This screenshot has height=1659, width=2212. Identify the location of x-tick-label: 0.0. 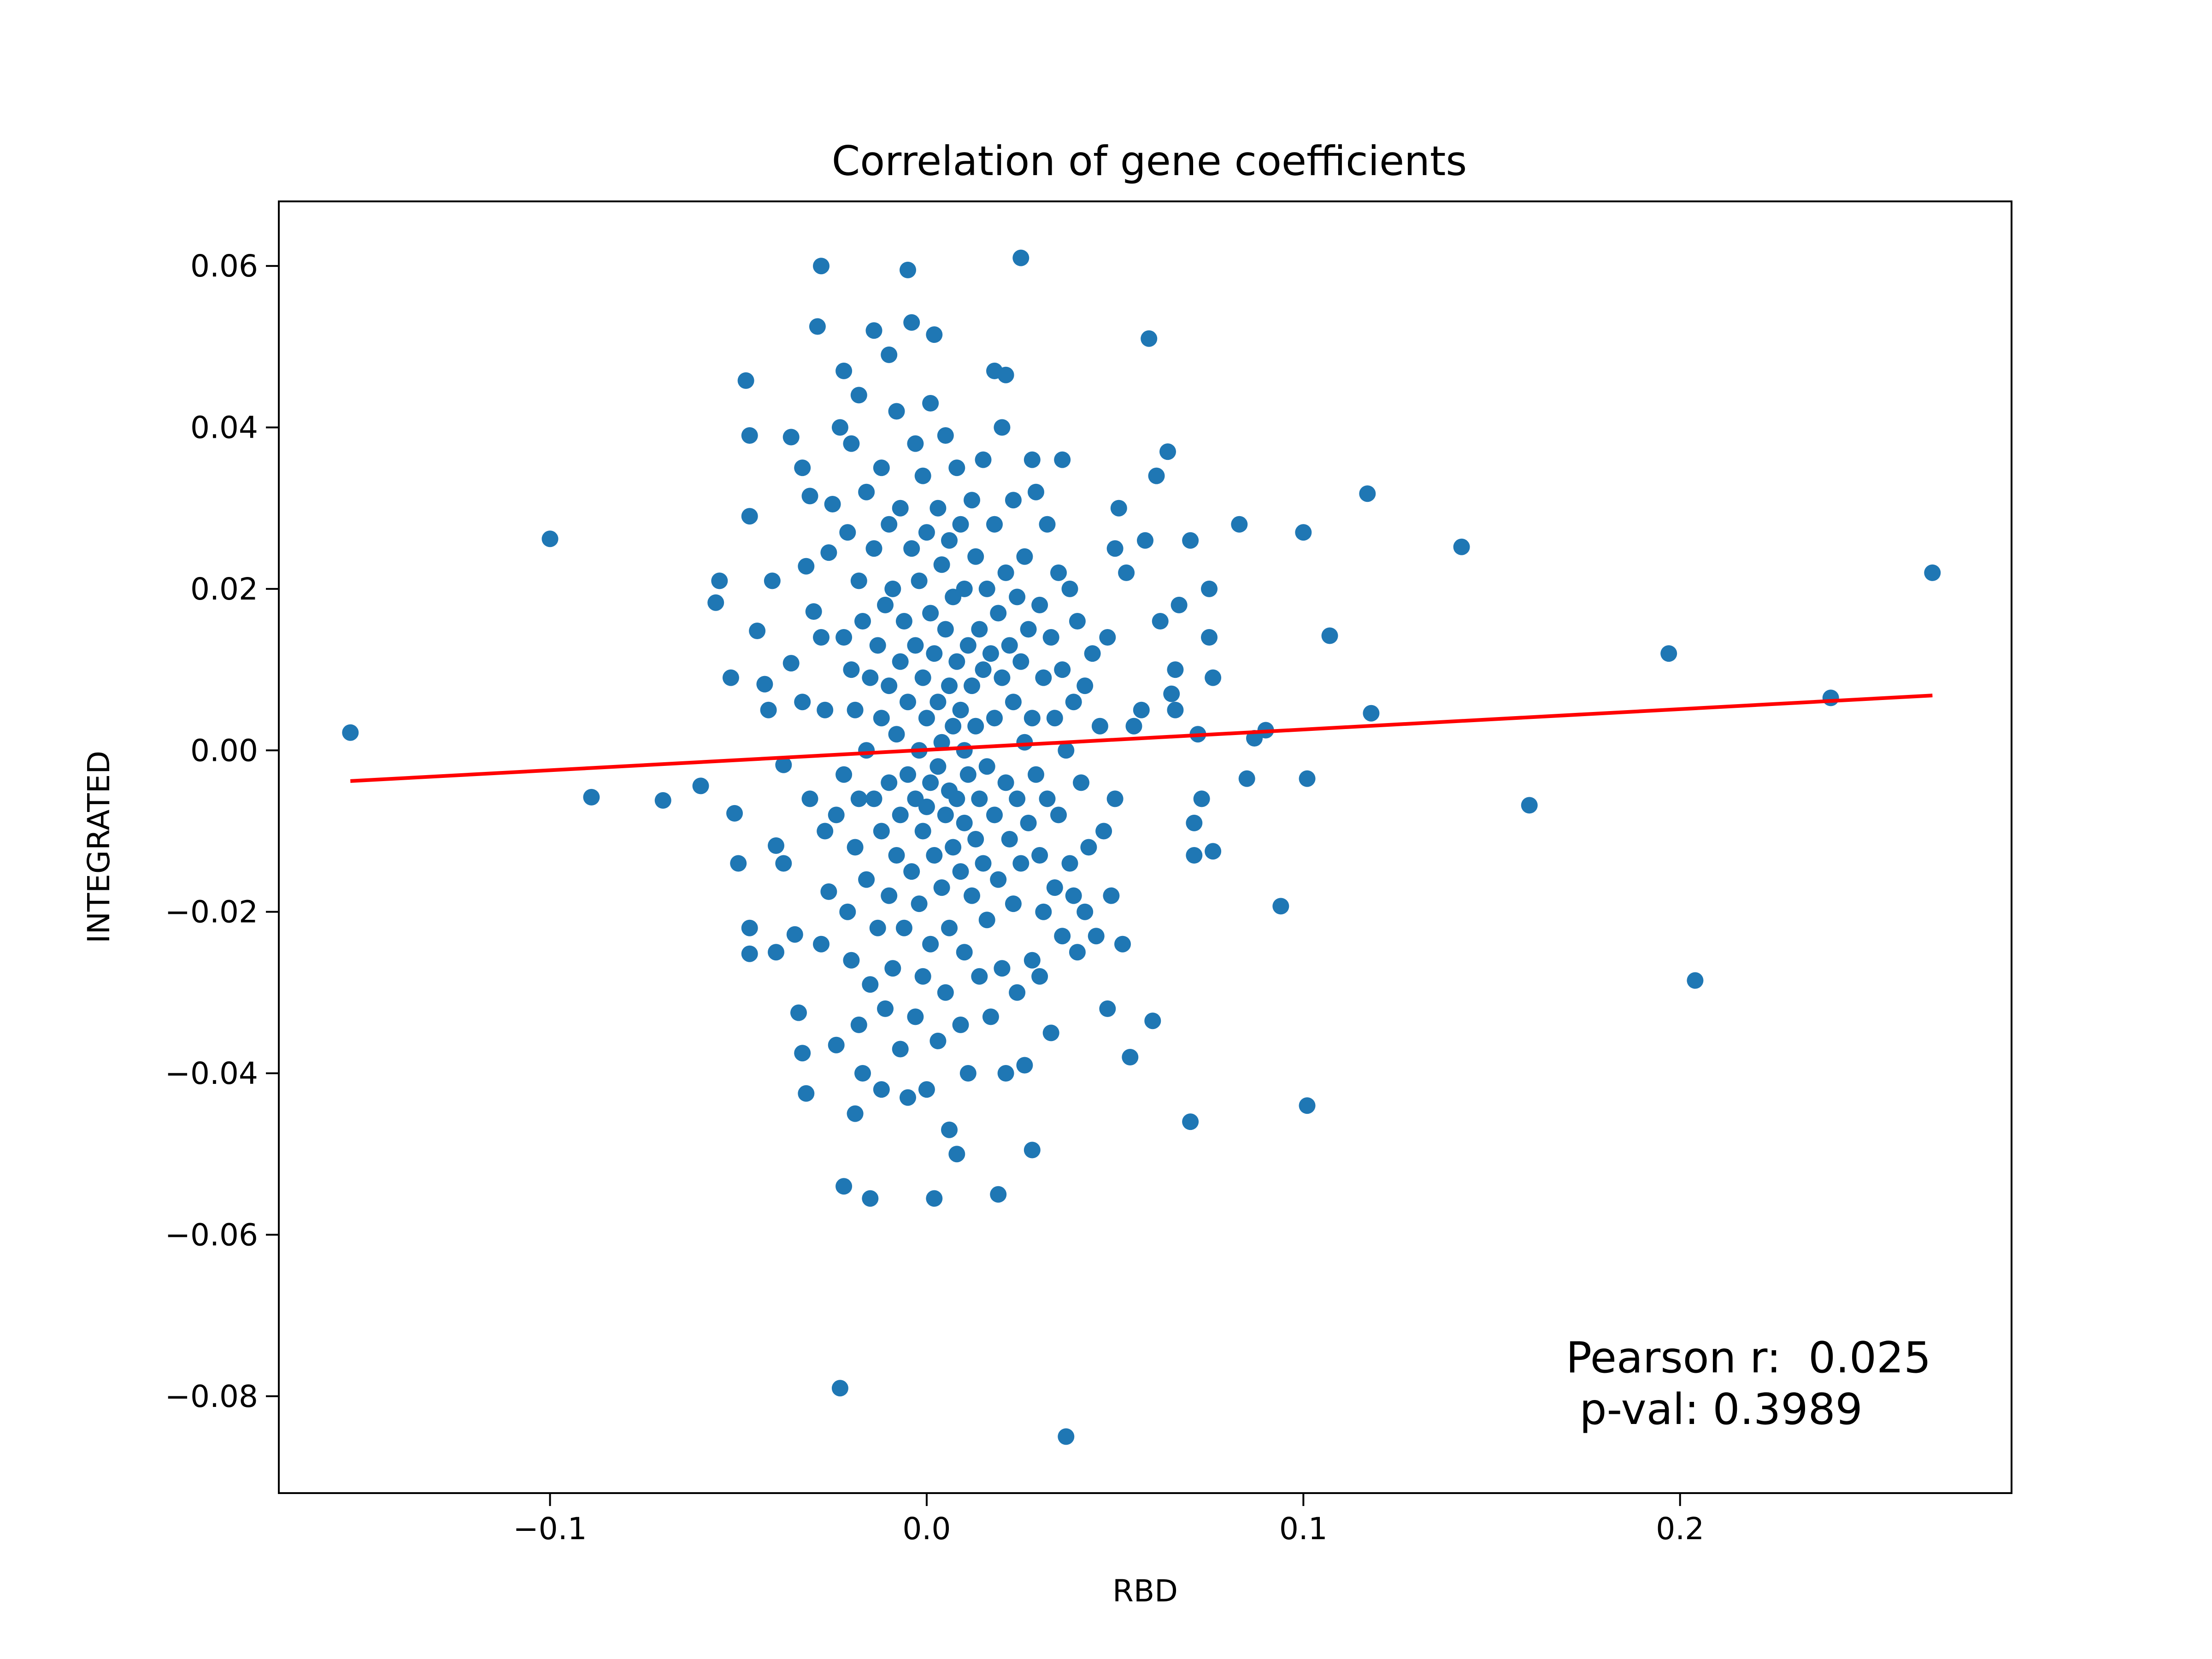
(926, 1529).